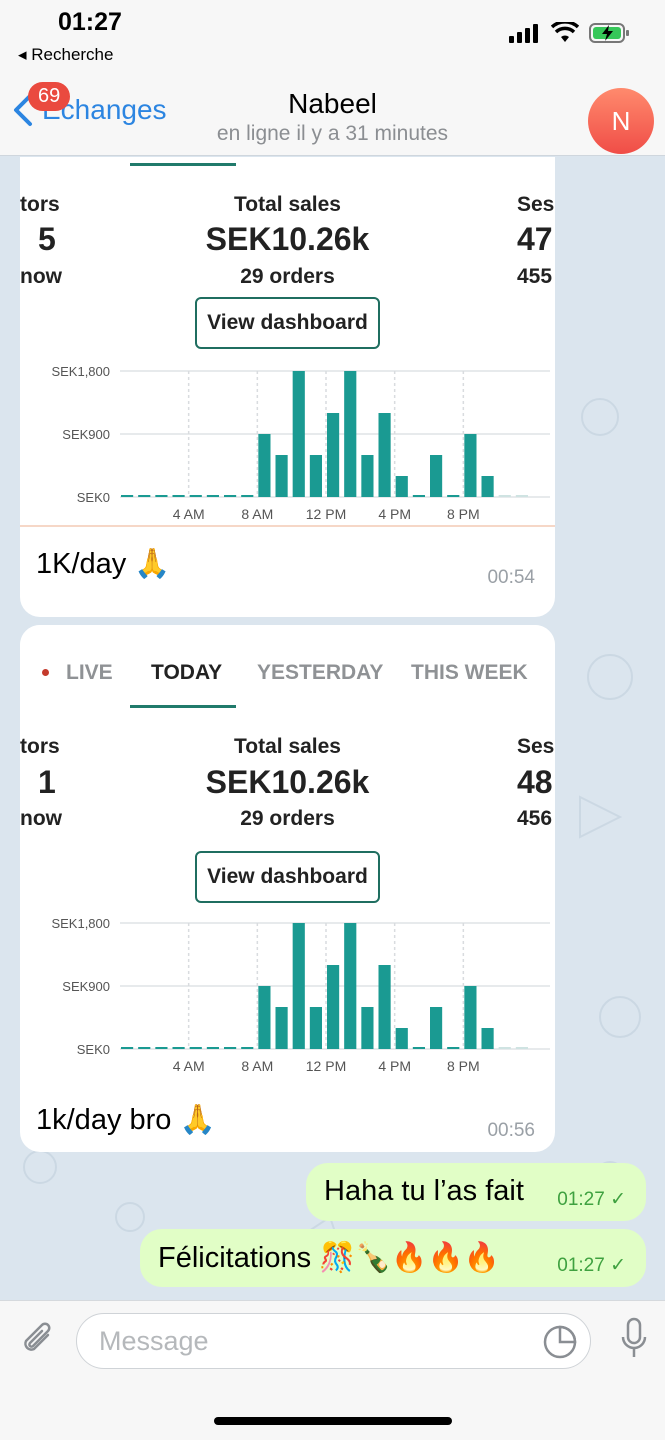 This screenshot has width=665, height=1440. Describe the element at coordinates (535, 818) in the screenshot. I see `sessions-sub: 456` at that location.